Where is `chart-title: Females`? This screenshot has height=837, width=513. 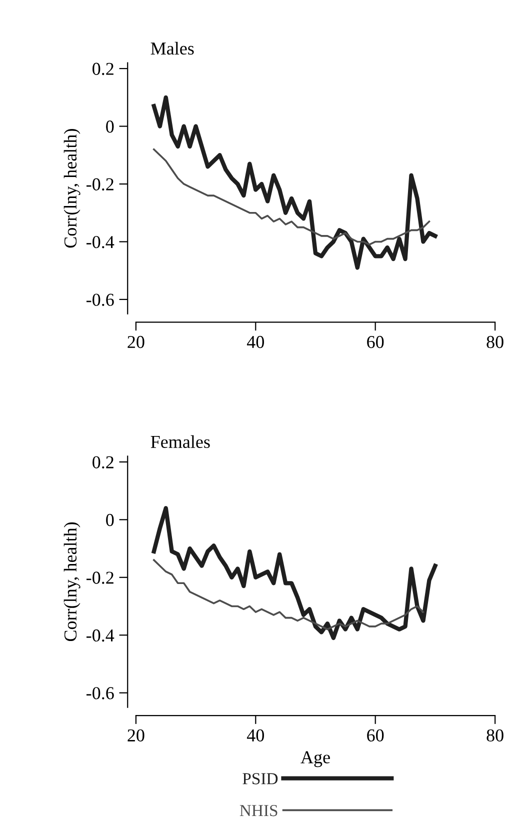 chart-title: Females is located at coordinates (180, 441).